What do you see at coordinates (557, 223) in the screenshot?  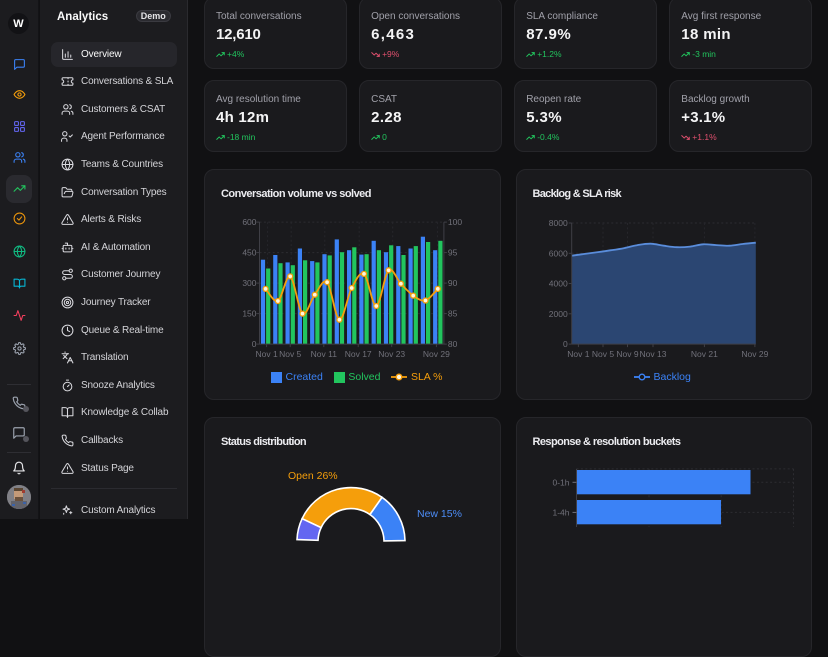 I see `svg-text: 8000` at bounding box center [557, 223].